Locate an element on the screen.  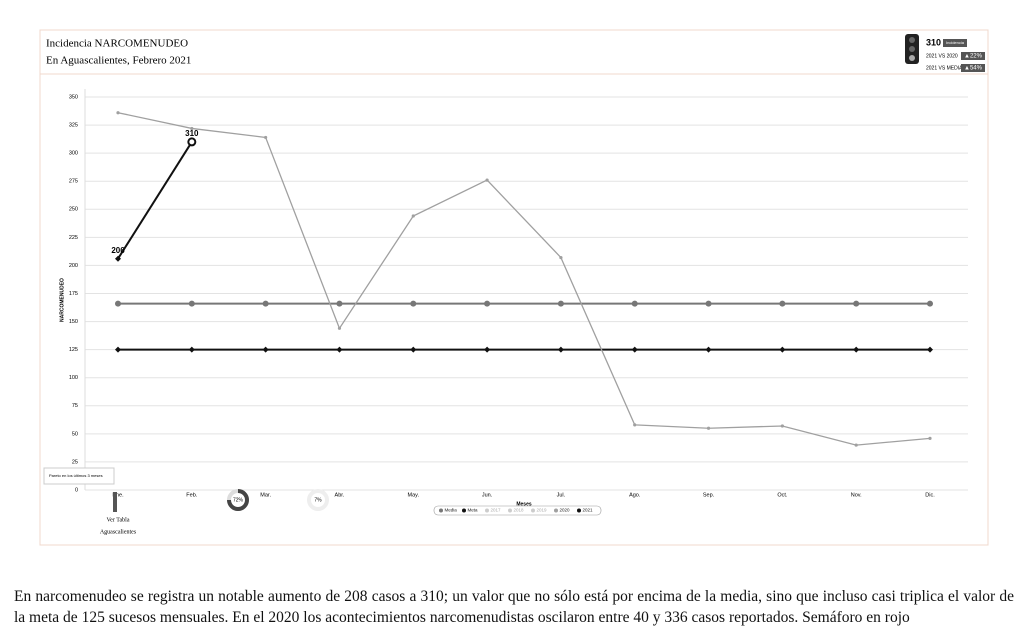
x-tick-label: Sep. is located at coordinates (709, 495).